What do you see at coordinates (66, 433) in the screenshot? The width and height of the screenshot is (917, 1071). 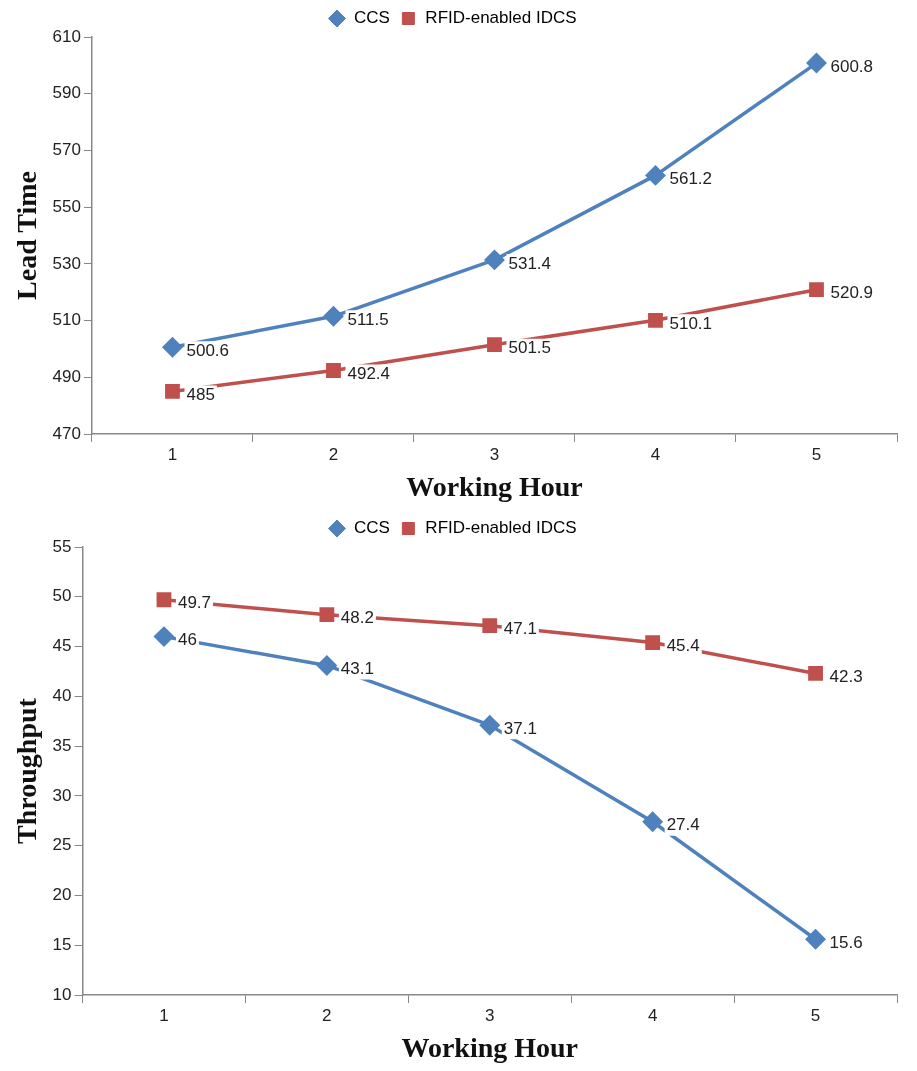 I see `y-tick-label: 470` at bounding box center [66, 433].